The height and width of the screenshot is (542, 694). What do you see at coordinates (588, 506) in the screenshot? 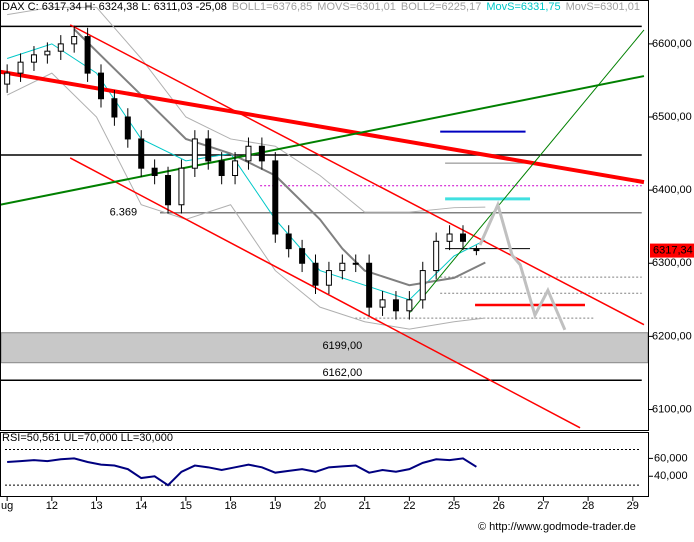
I see `x-tick-label: 28` at bounding box center [588, 506].